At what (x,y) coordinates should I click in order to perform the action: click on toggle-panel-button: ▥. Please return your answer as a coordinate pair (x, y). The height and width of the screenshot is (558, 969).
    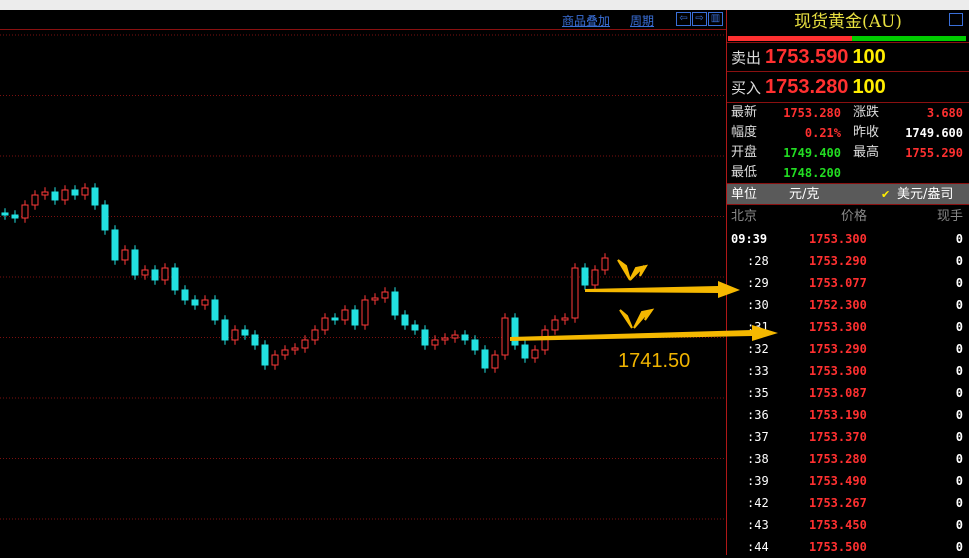
    Looking at the image, I should click on (715, 19).